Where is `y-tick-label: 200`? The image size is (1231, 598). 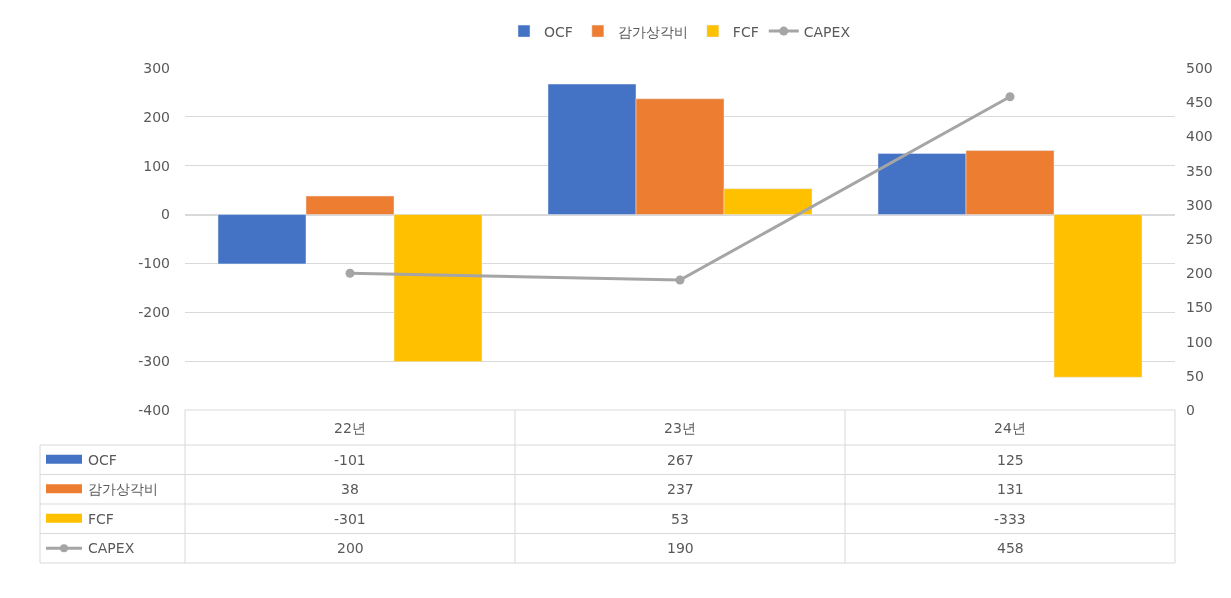 y-tick-label: 200 is located at coordinates (156, 116).